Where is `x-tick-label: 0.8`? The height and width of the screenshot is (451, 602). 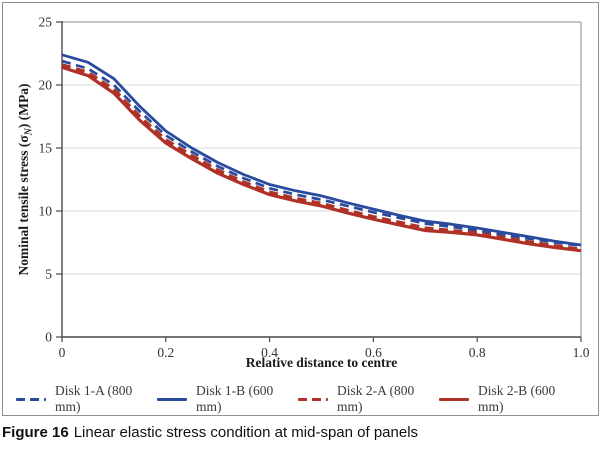
x-tick-label: 0.8 is located at coordinates (477, 352).